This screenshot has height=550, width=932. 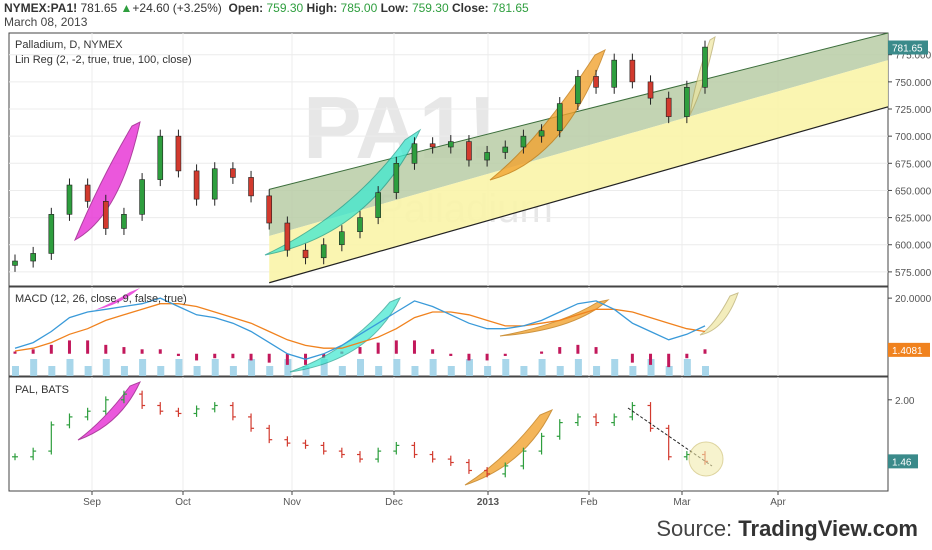 I want to click on macd-signal-line, so click(x=360, y=327).